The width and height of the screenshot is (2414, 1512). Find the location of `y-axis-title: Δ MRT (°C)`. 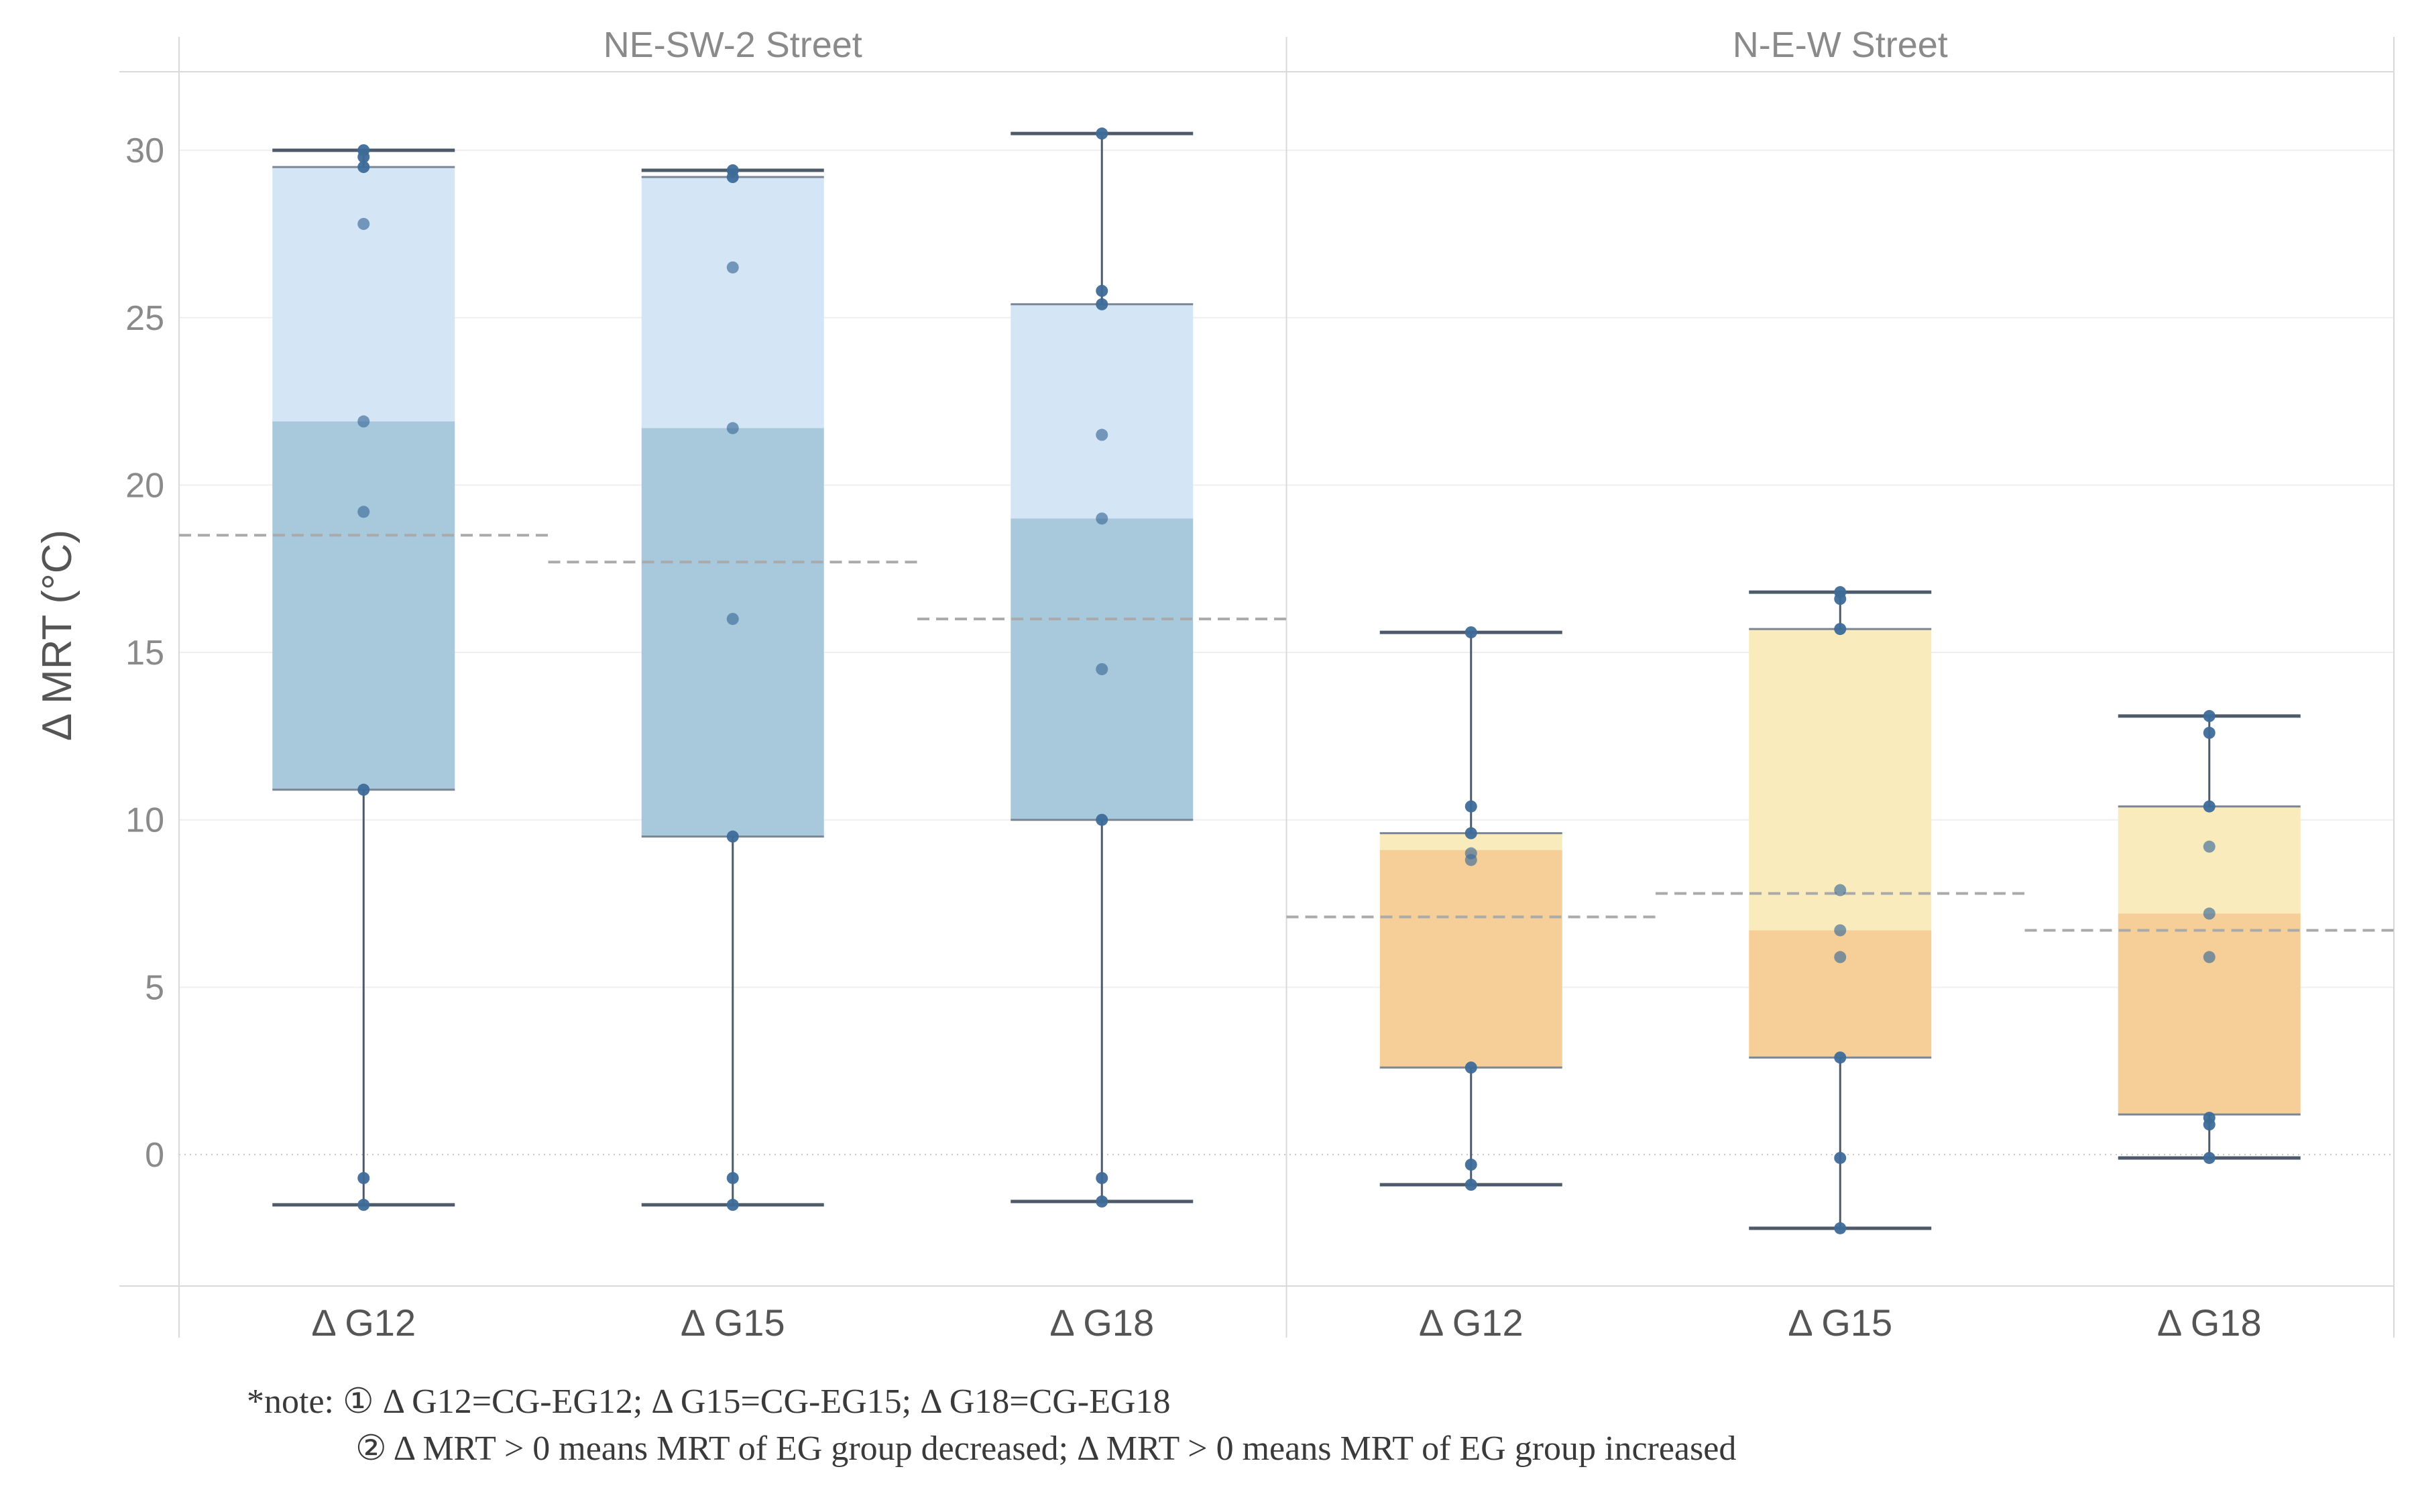

y-axis-title: Δ MRT (°C) is located at coordinates (57, 635).